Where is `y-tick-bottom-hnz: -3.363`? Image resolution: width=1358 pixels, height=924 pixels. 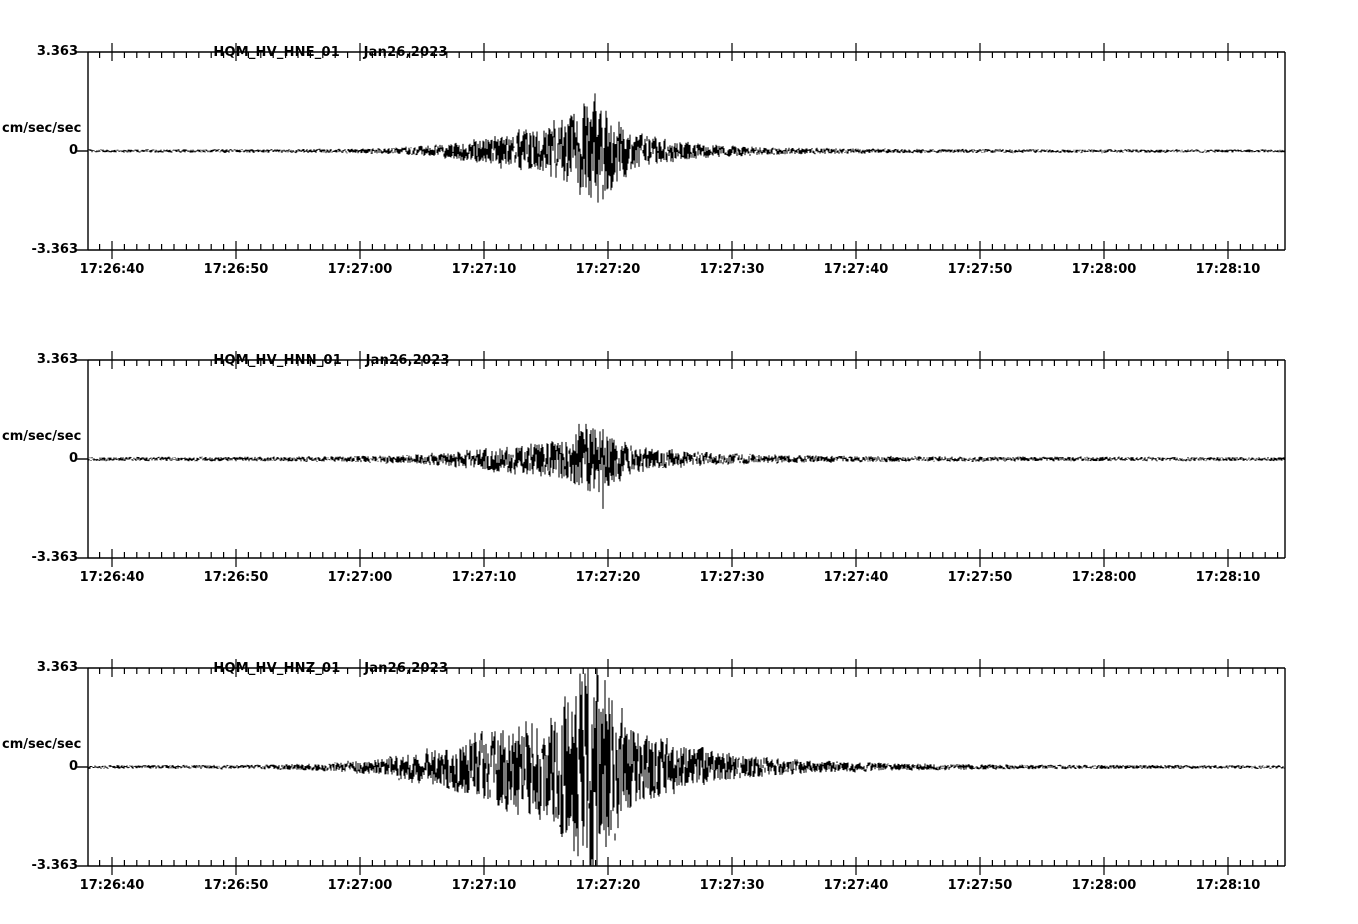 y-tick-bottom-hnz: -3.363 is located at coordinates (54, 865).